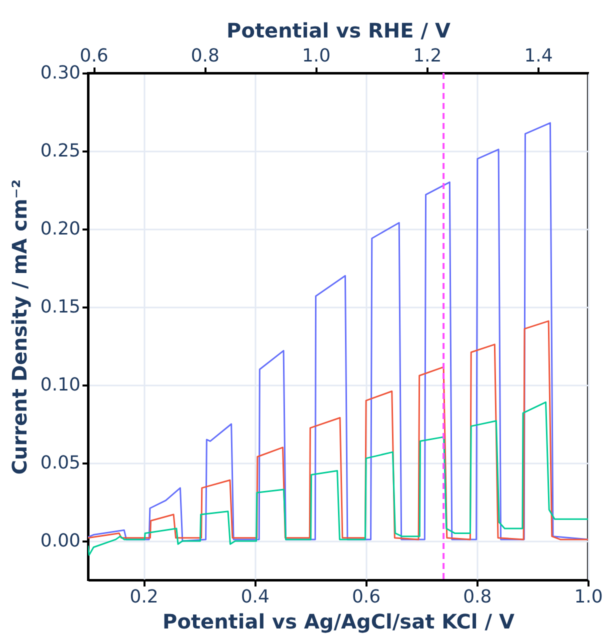  What do you see at coordinates (427, 56) in the screenshot?
I see `x2-tick-label: 1.2` at bounding box center [427, 56].